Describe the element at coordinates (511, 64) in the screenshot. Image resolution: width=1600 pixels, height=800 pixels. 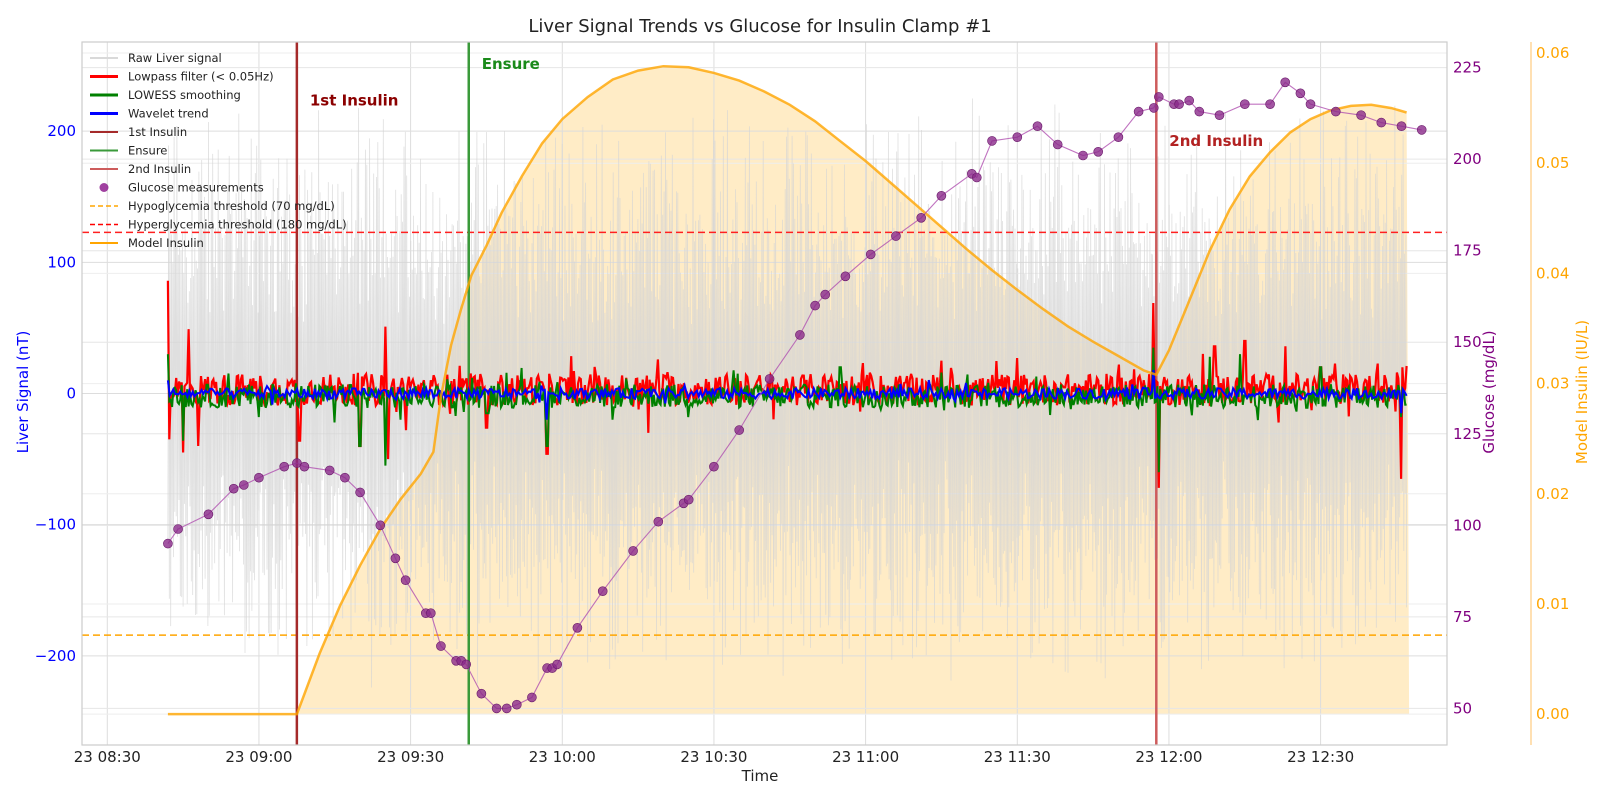
I see `ensure-event-label: Ensure` at that location.